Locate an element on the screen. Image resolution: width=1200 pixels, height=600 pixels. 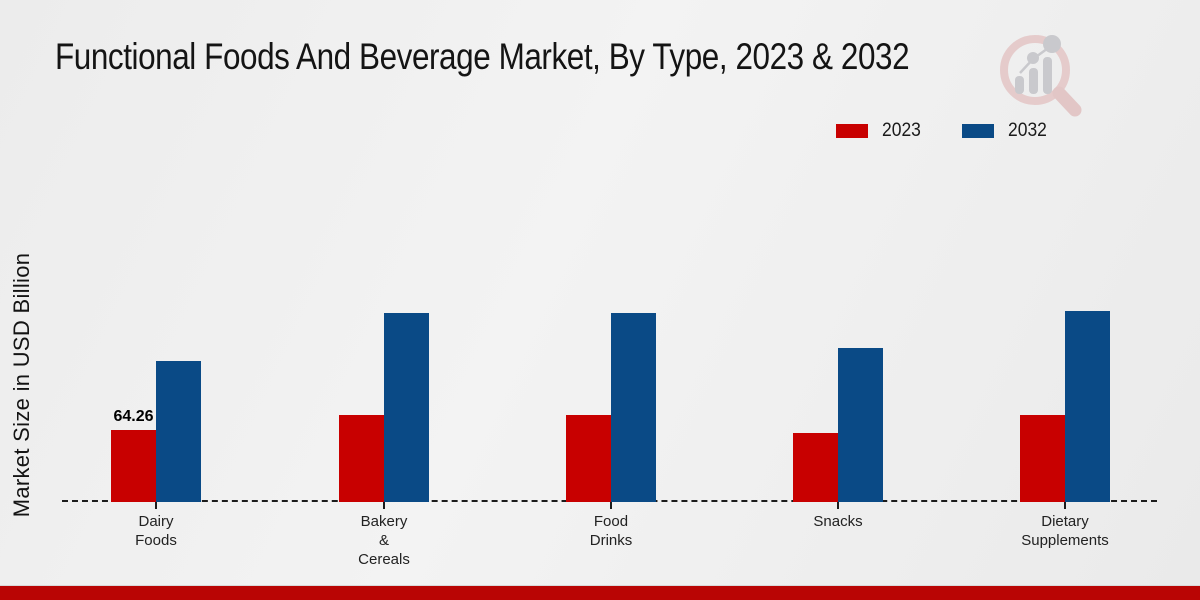
bar-2032-snacks is located at coordinates (860, 425).